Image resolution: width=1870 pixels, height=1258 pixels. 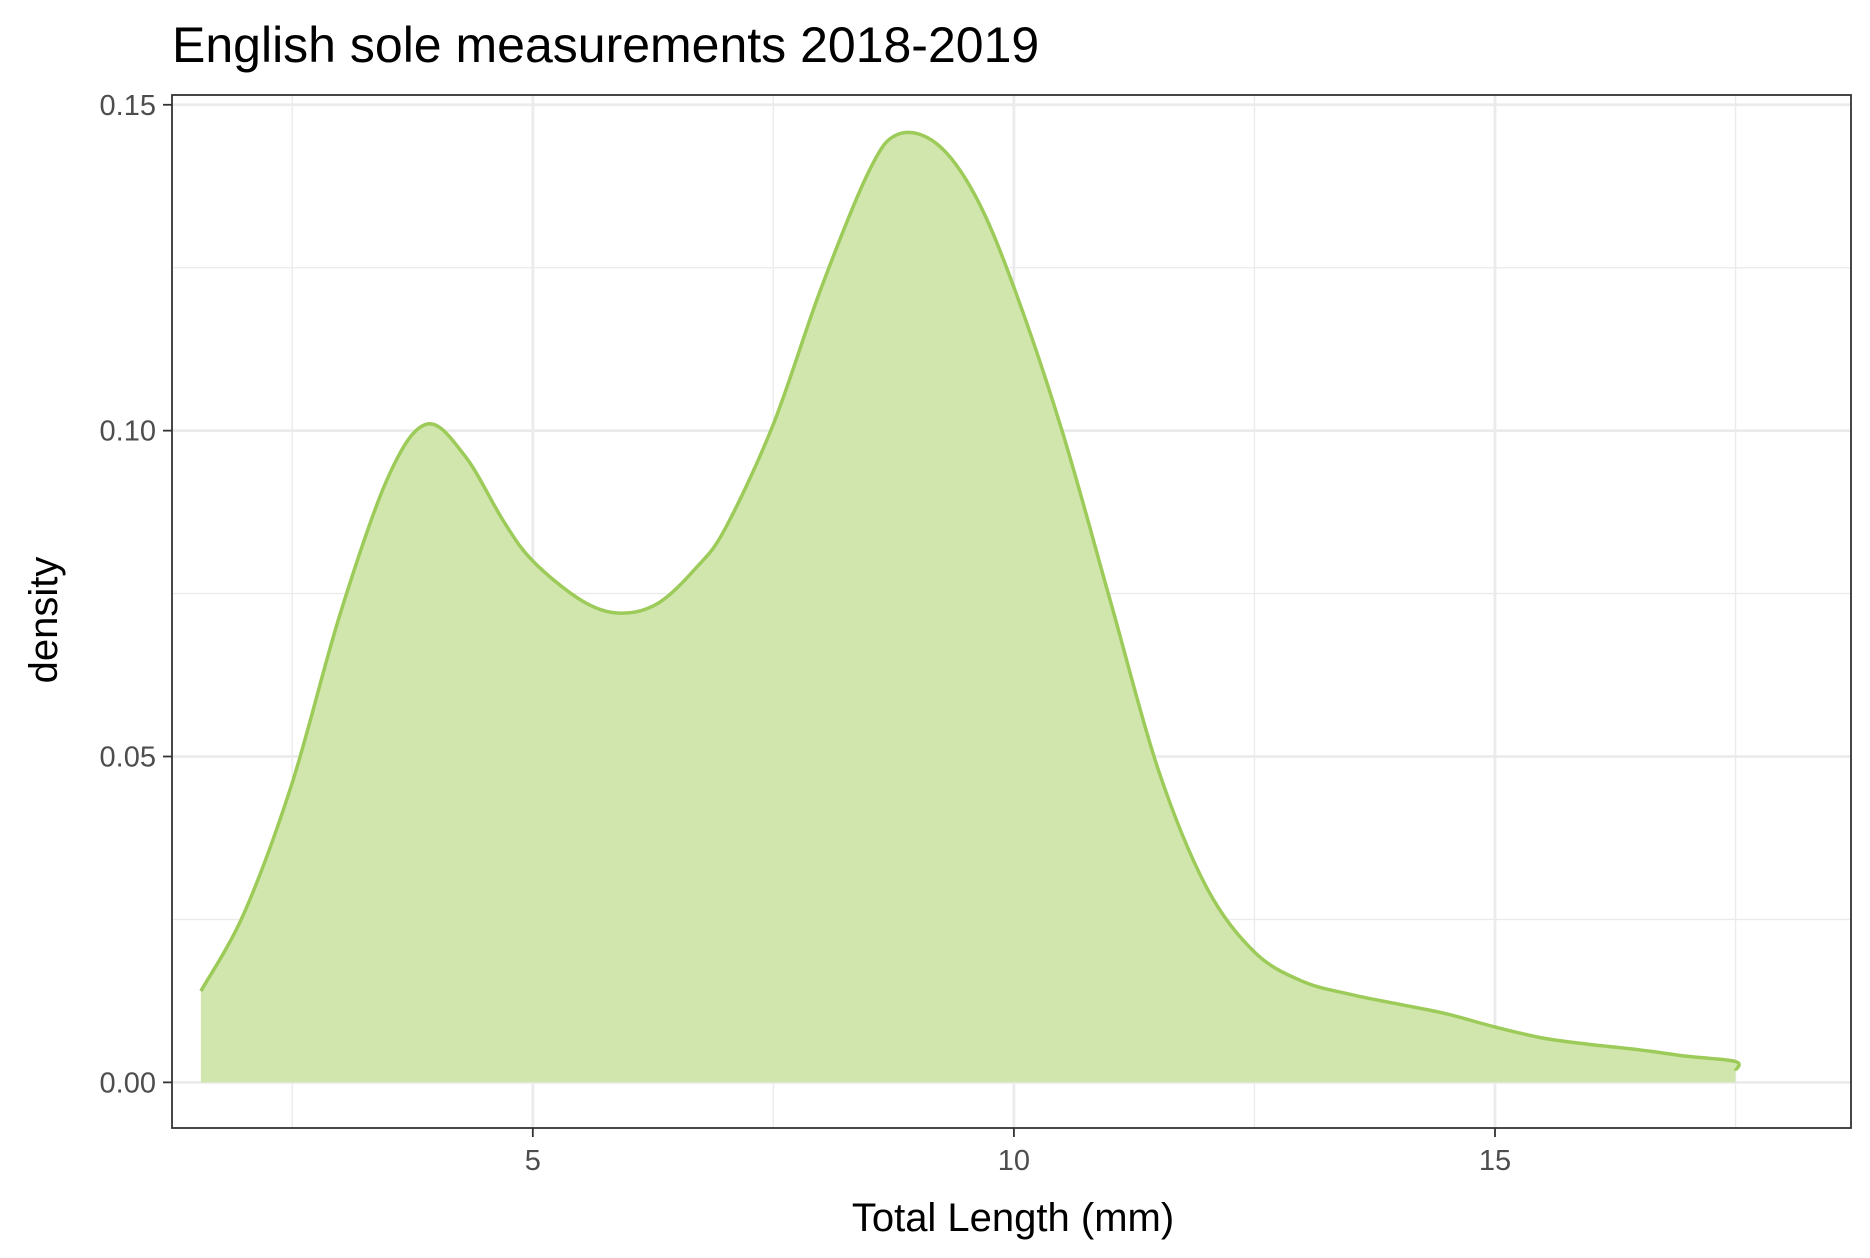 What do you see at coordinates (533, 1161) in the screenshot?
I see `x-tick-label: 5` at bounding box center [533, 1161].